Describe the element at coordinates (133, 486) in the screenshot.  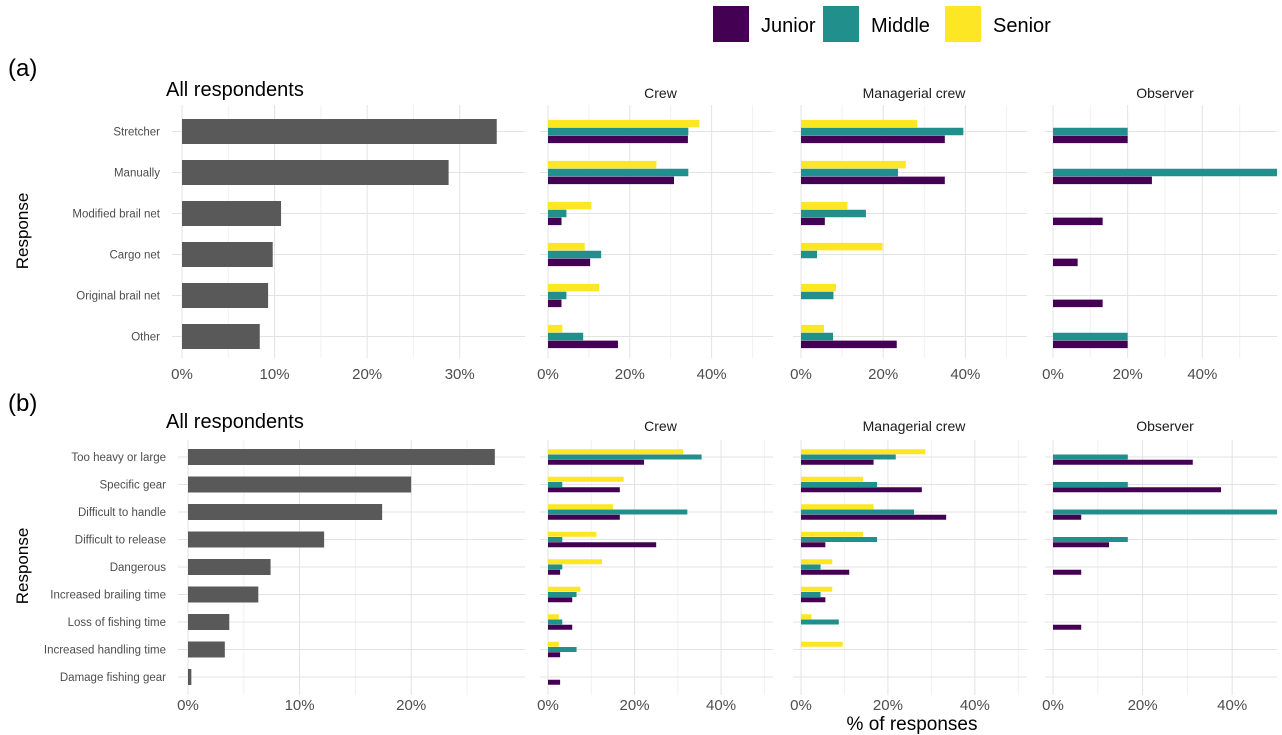
I see `category-label: Specific gear` at that location.